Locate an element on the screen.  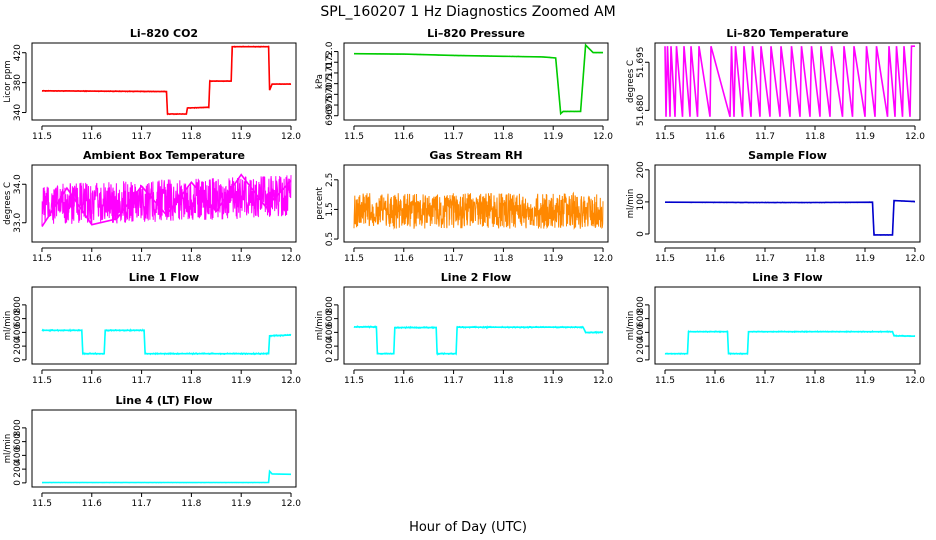
series-line-pressure is located at coordinates (478, 79).